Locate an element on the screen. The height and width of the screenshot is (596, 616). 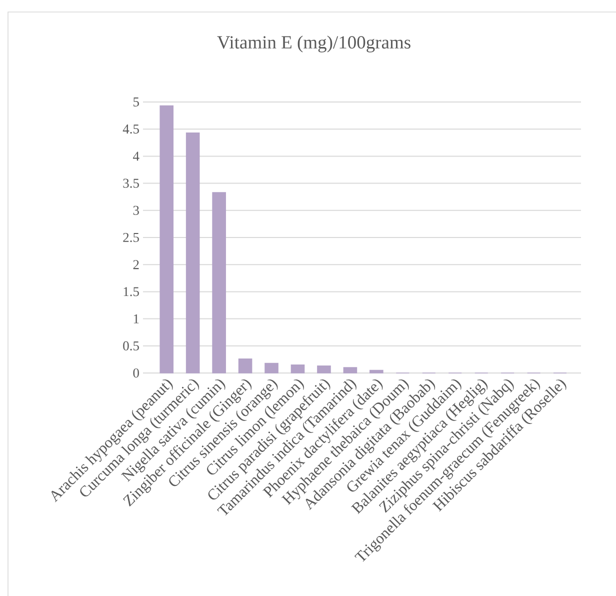
y-tick-label: 1.5 is located at coordinates (131, 291).